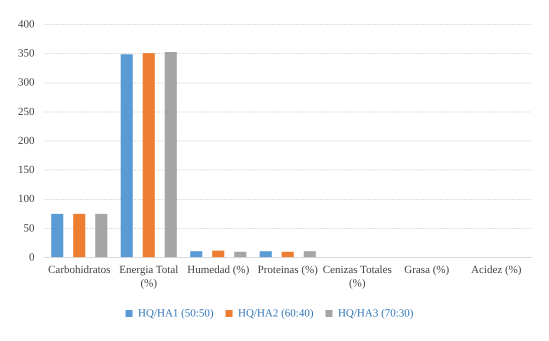 The image size is (549, 341). Describe the element at coordinates (26, 24) in the screenshot. I see `y-tick-label: 400` at that location.